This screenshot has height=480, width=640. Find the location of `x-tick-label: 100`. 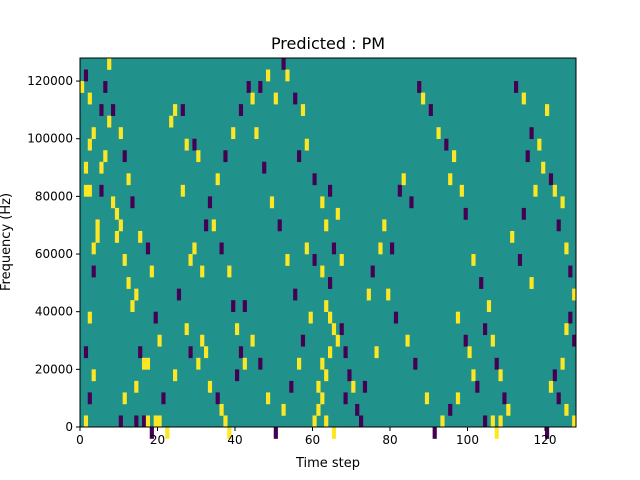

x-tick-label: 100 is located at coordinates (467, 440).